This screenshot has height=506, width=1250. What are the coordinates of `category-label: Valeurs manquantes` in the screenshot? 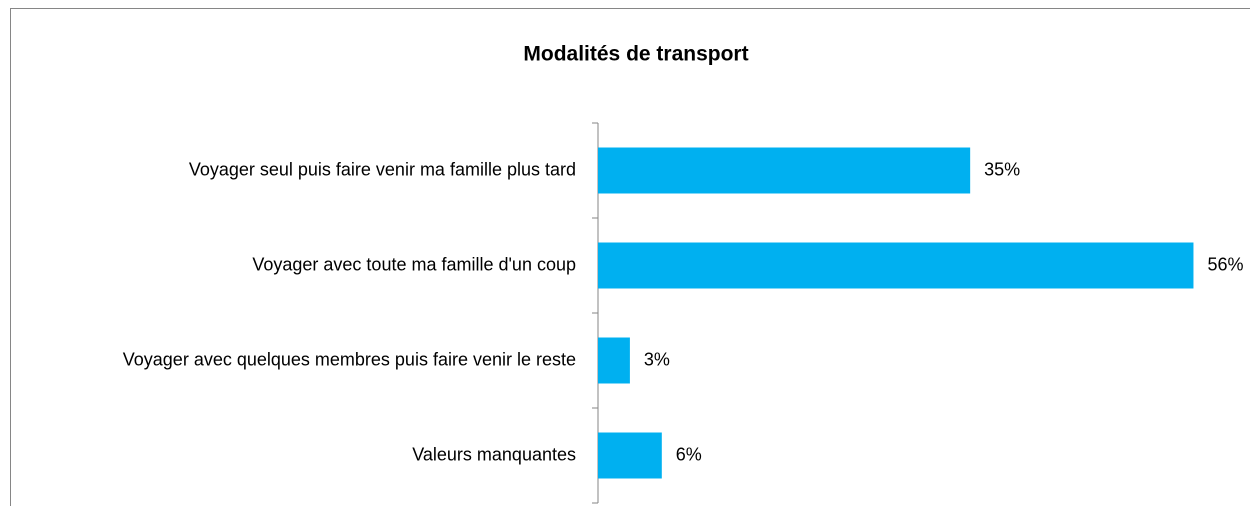 It's located at (494, 454).